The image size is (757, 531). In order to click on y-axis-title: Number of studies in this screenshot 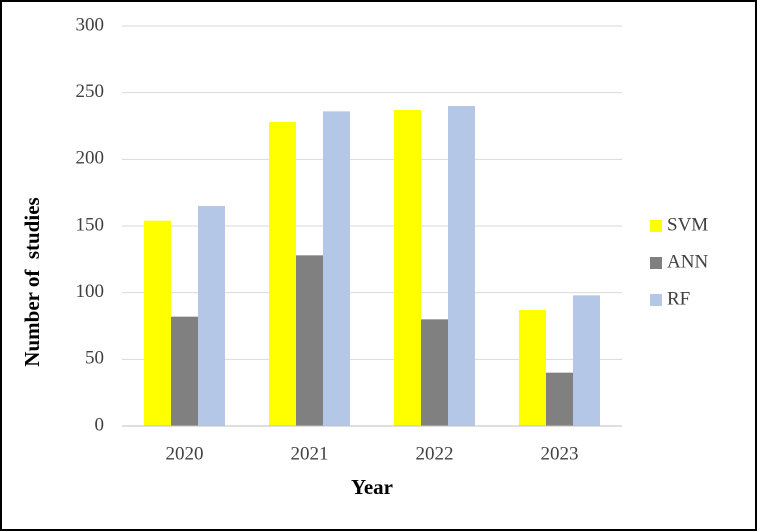, I will do `click(32, 281)`.